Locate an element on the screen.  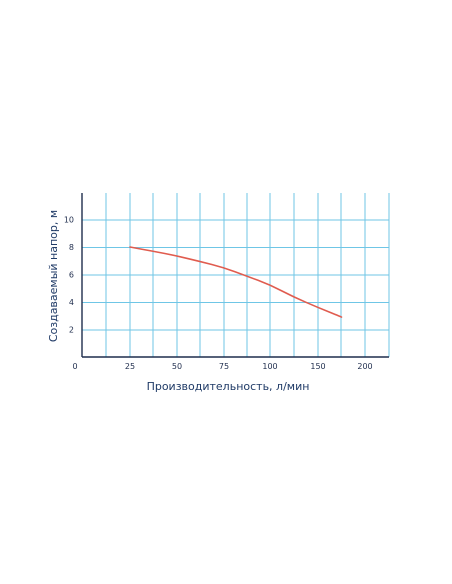
y-tick-label-2: 2 is located at coordinates (71, 330).